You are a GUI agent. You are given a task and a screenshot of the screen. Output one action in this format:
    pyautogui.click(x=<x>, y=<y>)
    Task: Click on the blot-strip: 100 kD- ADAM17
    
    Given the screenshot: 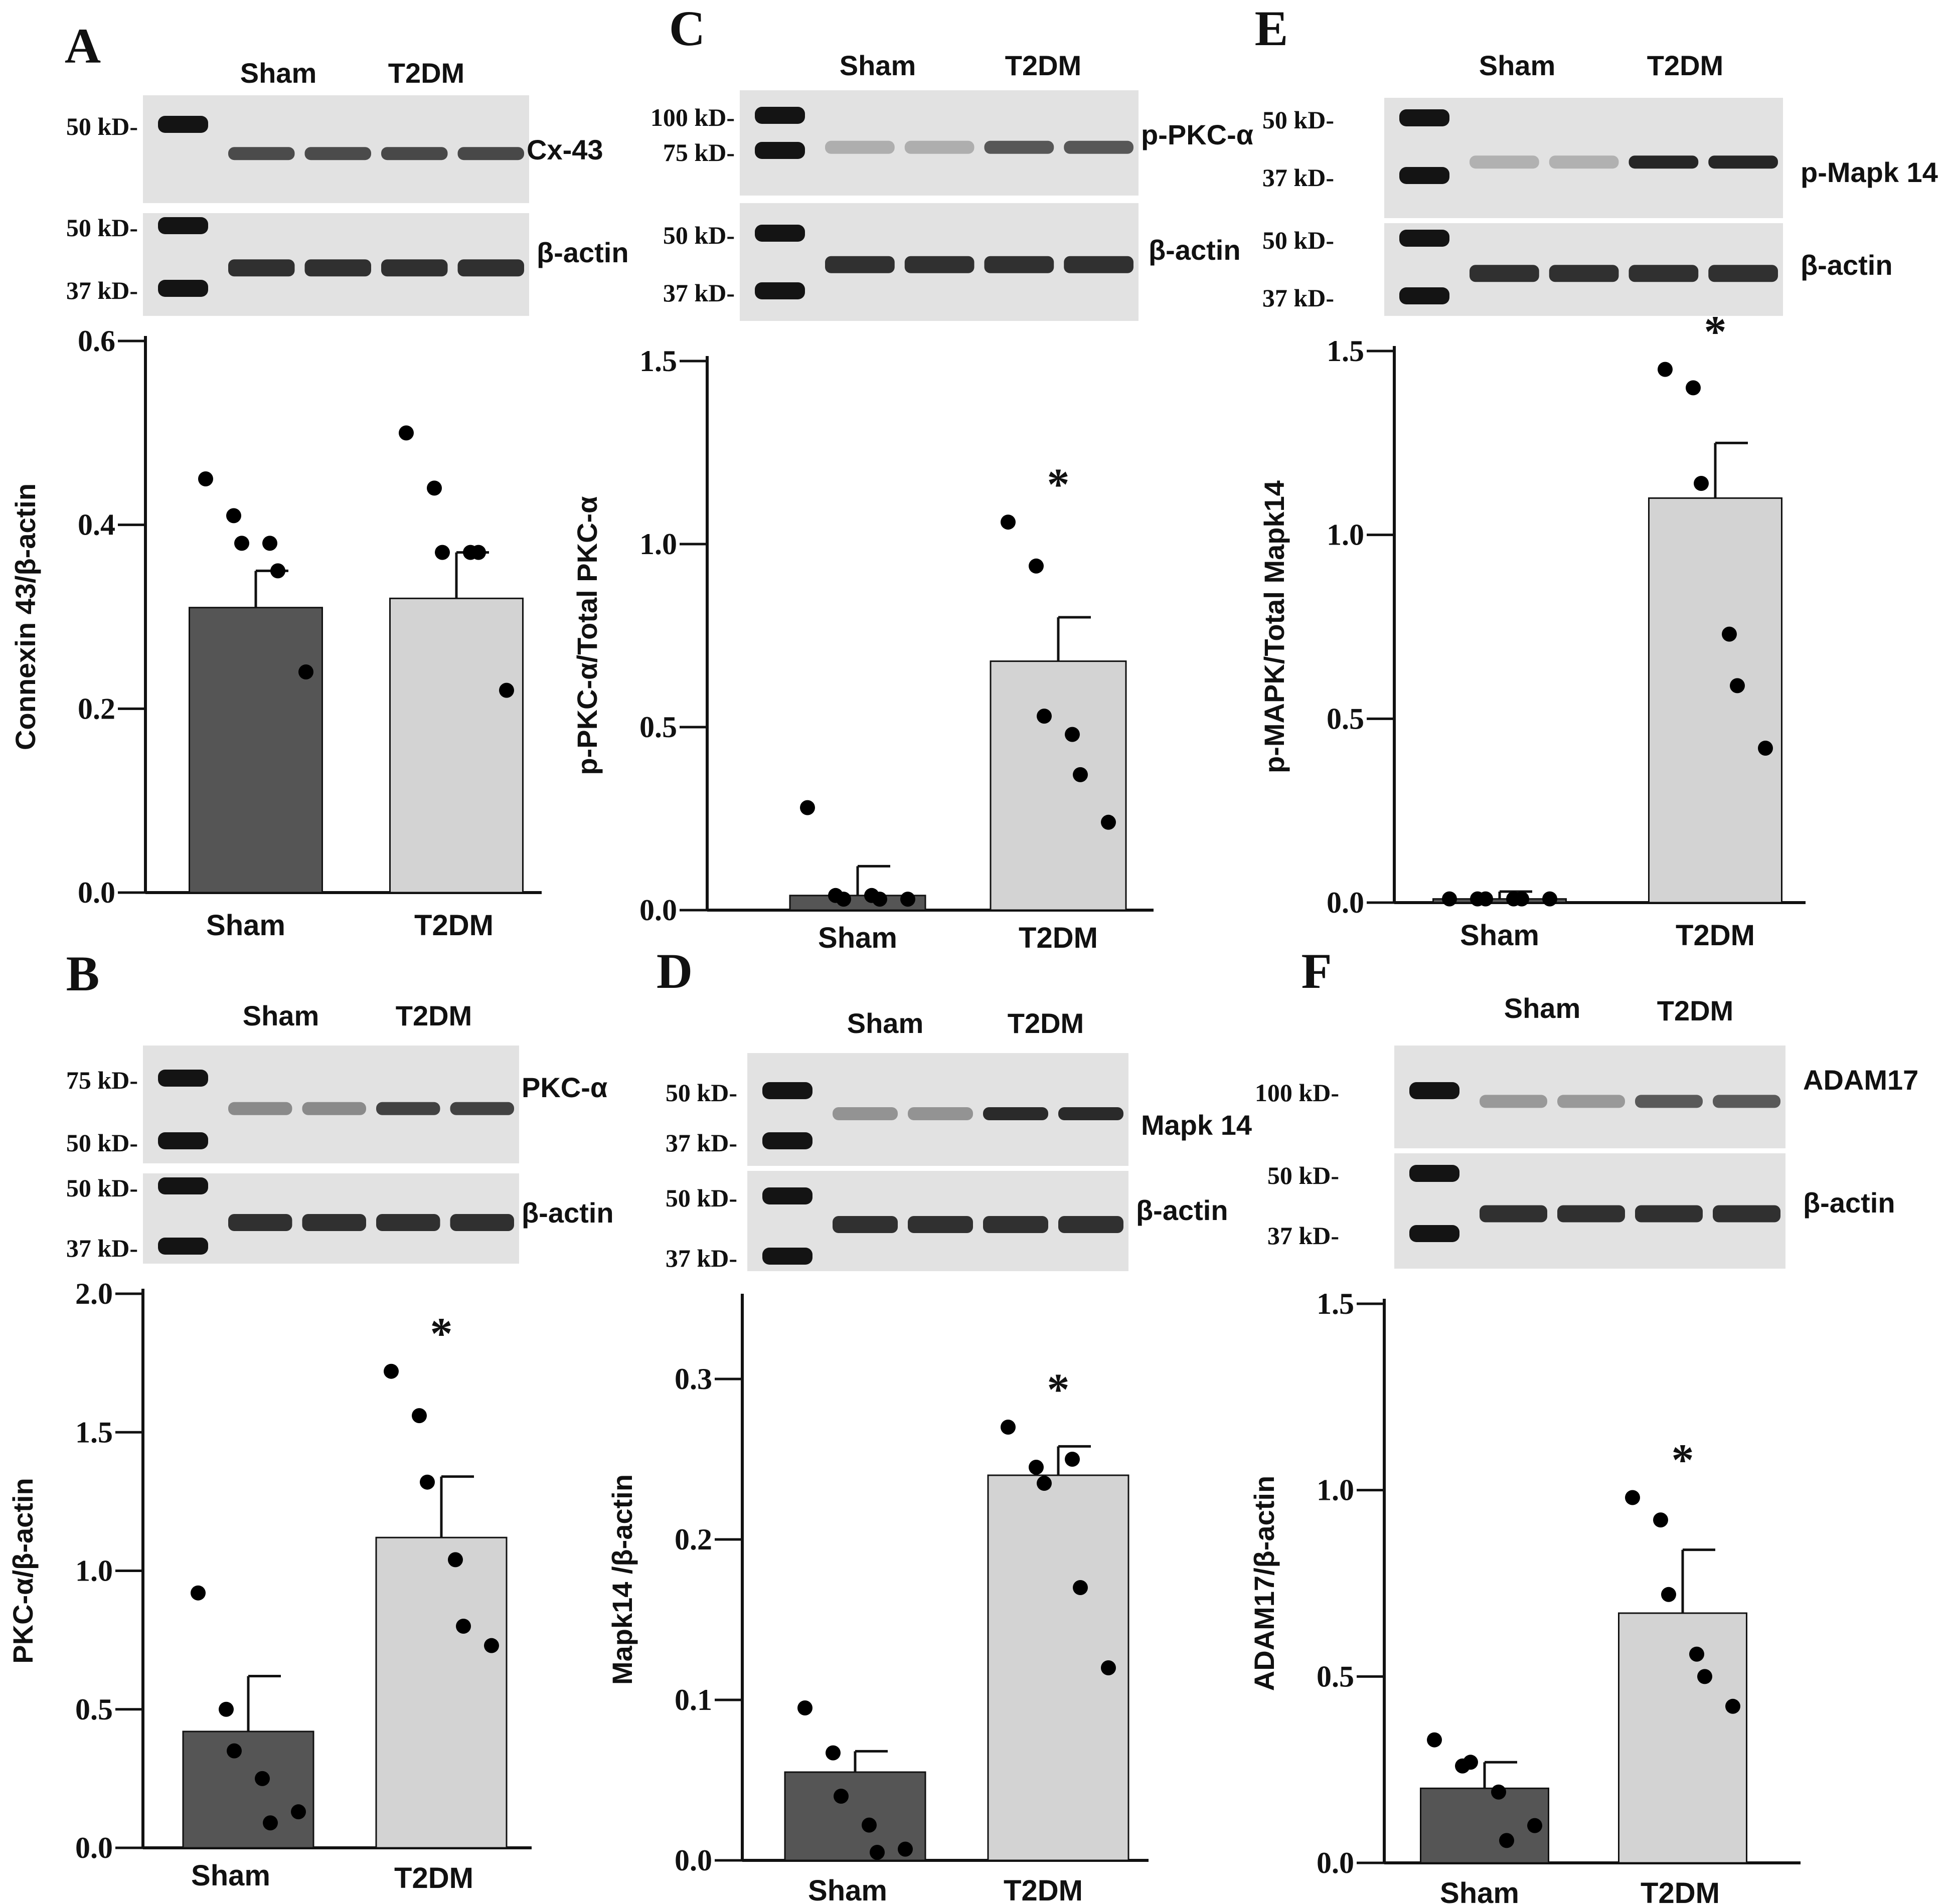 What is the action you would take?
    pyautogui.click(x=1586, y=1097)
    